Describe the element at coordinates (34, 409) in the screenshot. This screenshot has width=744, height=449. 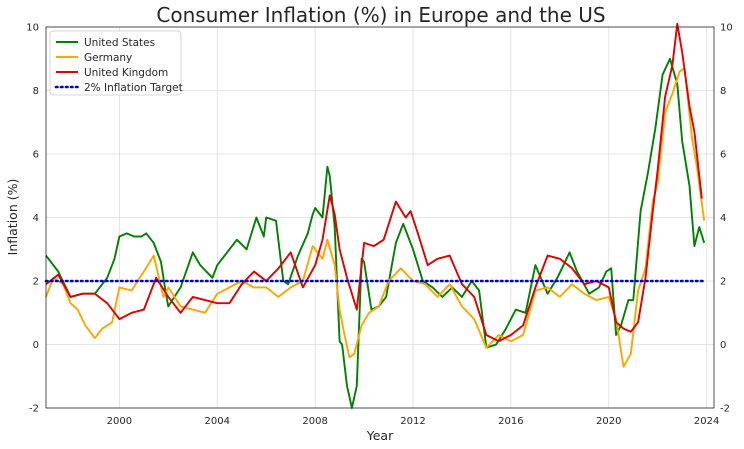
I see `y-tick-label-left: -2` at that location.